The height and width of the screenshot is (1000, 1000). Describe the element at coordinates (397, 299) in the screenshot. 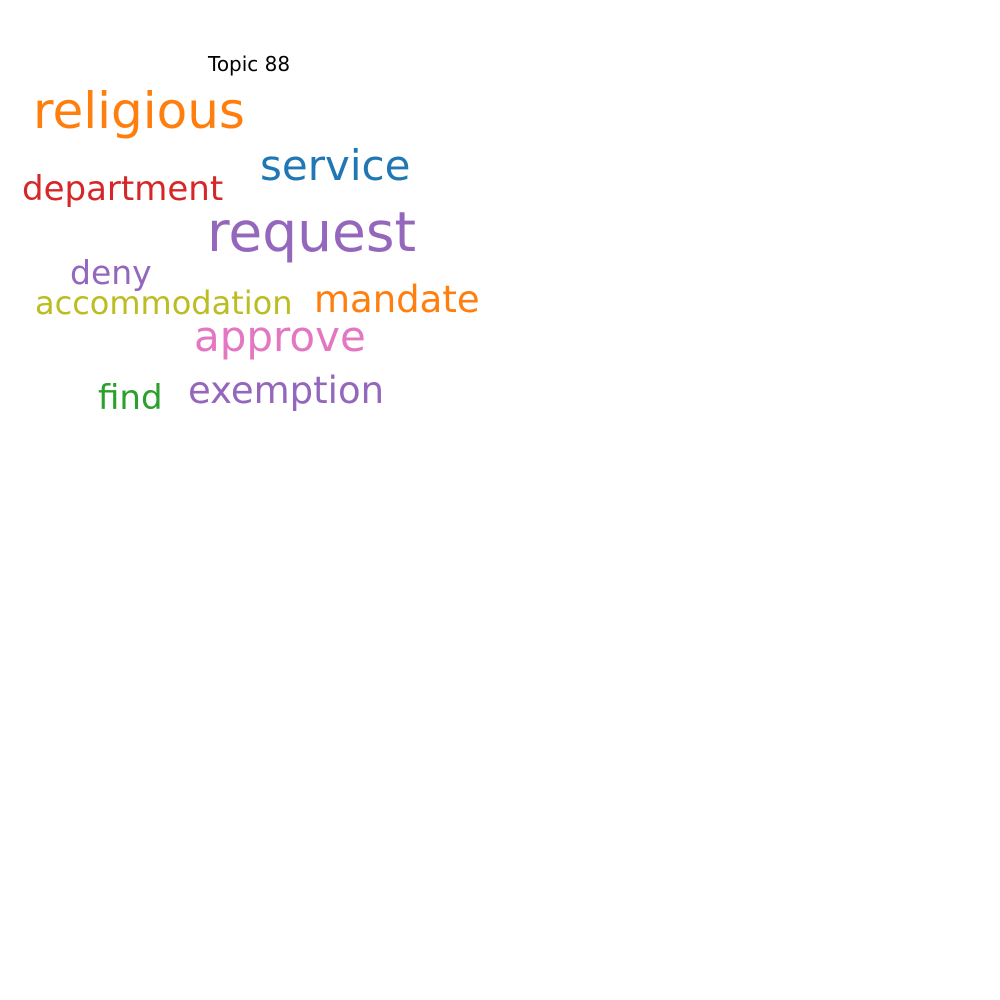

I see `word-mandate: mandate` at that location.